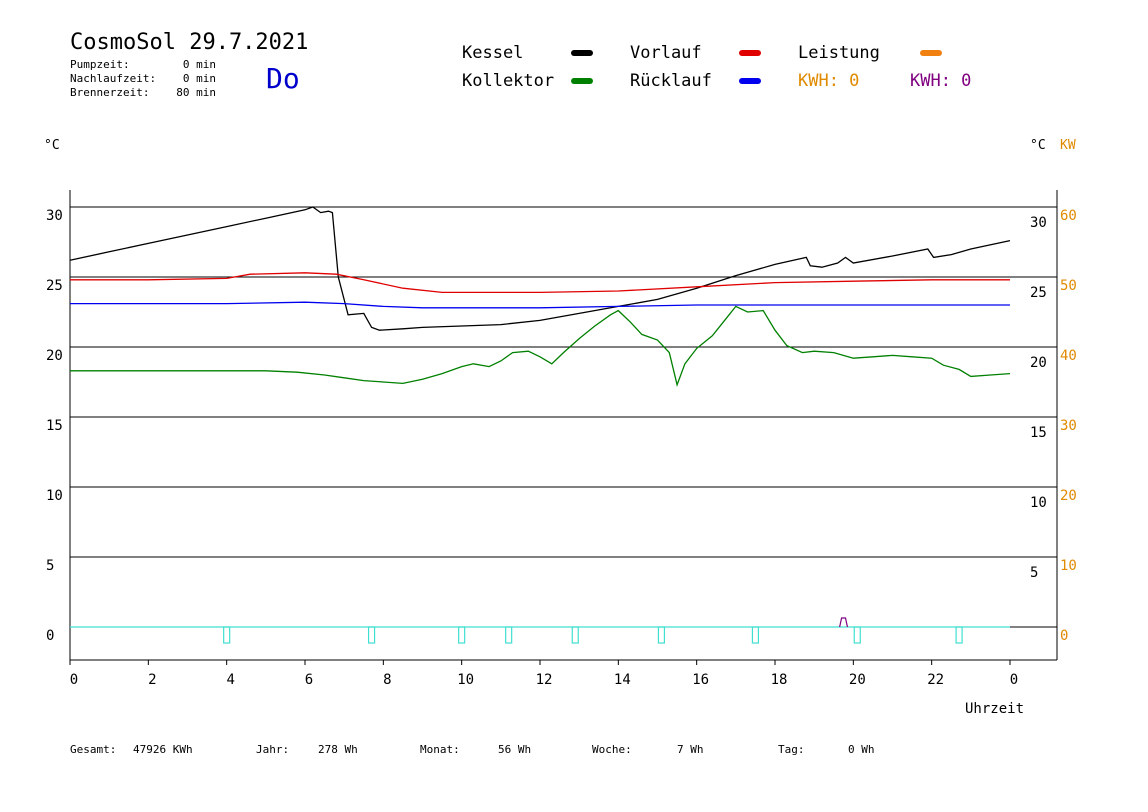  Describe the element at coordinates (50, 566) in the screenshot. I see `y-tick-left: 5` at that location.